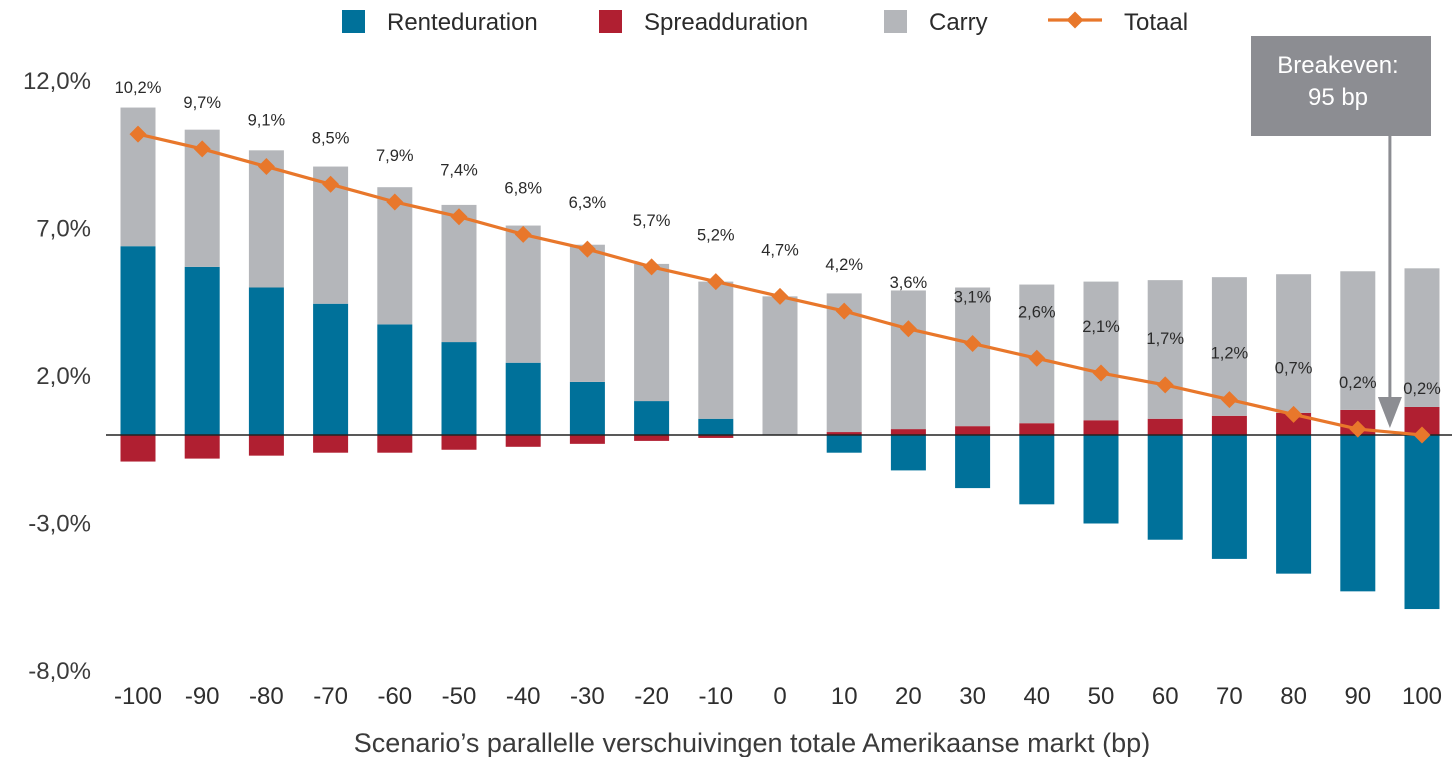 This screenshot has height=757, width=1452. Describe the element at coordinates (1294, 368) in the screenshot. I see `data-label-80: 0,7%` at that location.